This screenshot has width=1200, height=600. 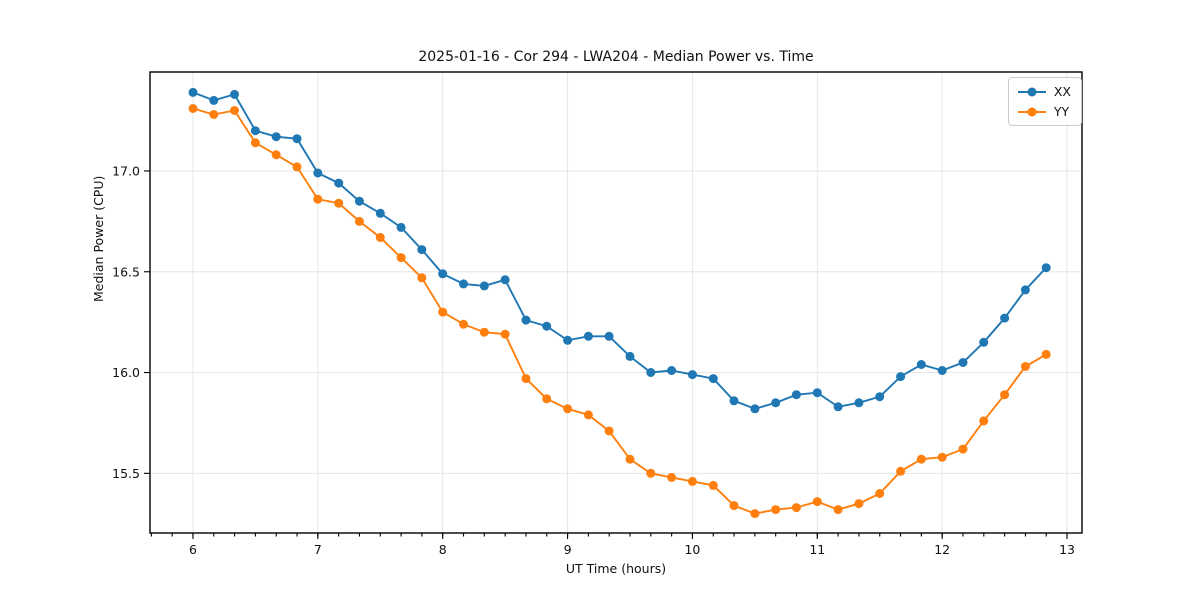 What do you see at coordinates (443, 549) in the screenshot?
I see `x-tick-label: 8` at bounding box center [443, 549].